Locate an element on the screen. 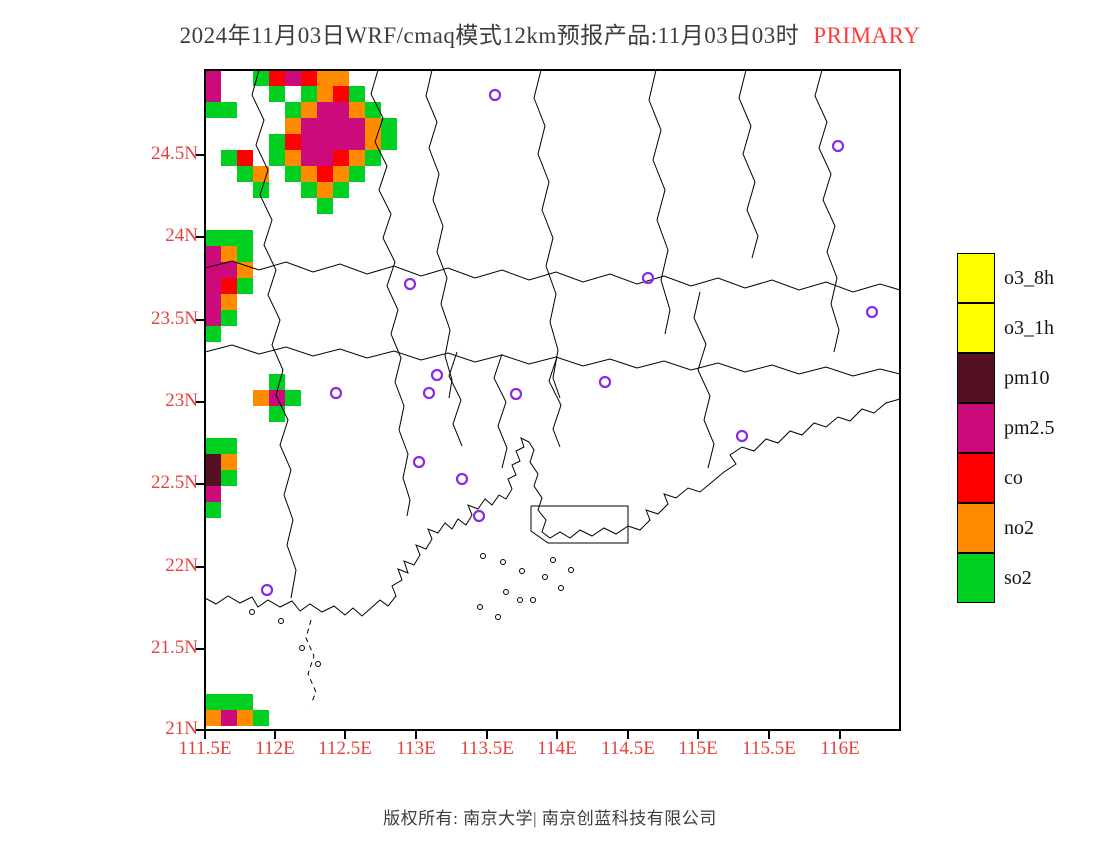 This screenshot has width=1100, height=850. legend-item-co: co is located at coordinates (1006, 477).